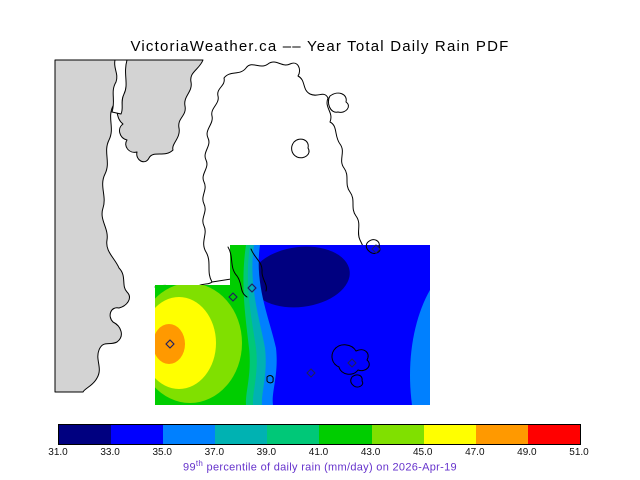 The height and width of the screenshot is (480, 640). I want to click on islet-northeast, so click(338, 102).